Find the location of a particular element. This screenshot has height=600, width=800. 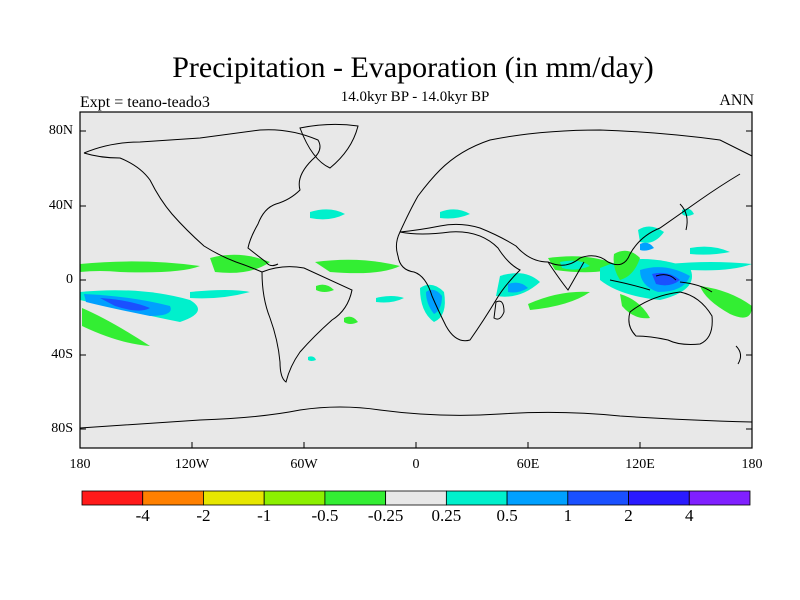

coastline-indonesia is located at coordinates (661, 283).